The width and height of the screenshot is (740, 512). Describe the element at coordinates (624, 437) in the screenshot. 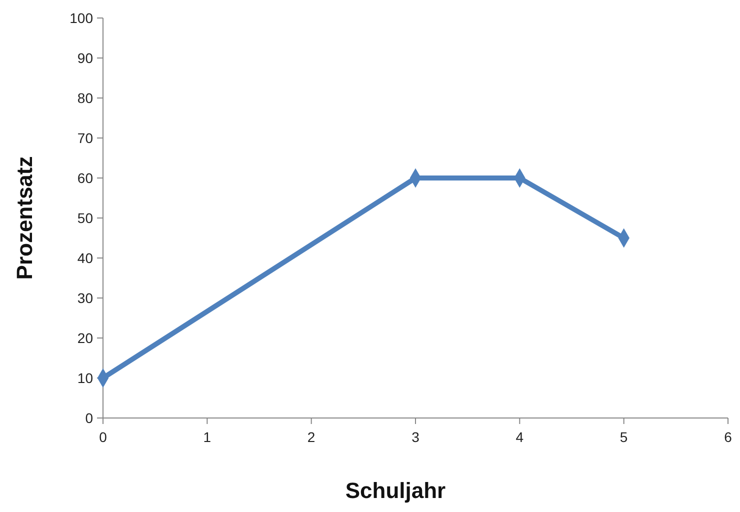

I see `x-tick-label: 5` at that location.